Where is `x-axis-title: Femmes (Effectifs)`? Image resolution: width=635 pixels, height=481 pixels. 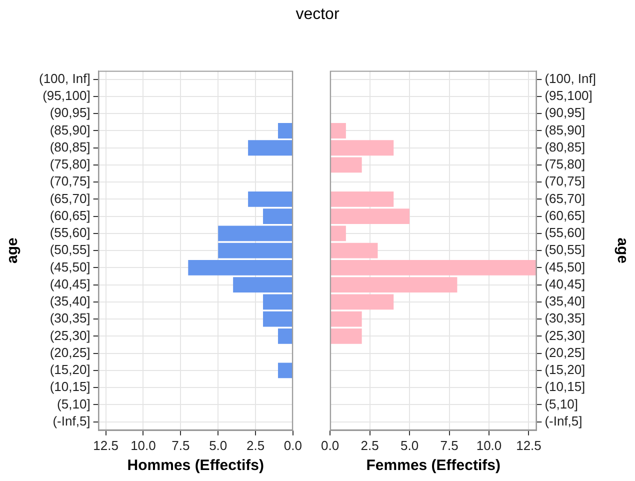
x-axis-title: Femmes (Effectifs) is located at coordinates (433, 465).